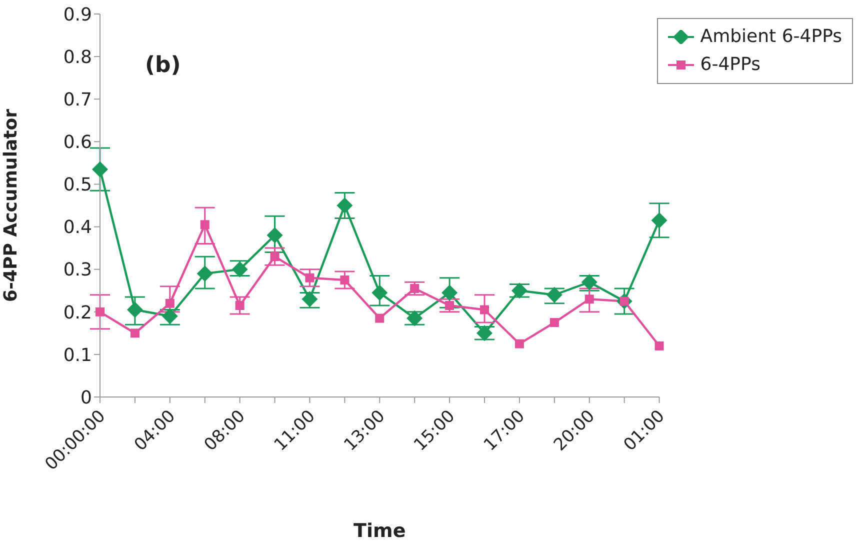  What do you see at coordinates (77, 143) in the screenshot?
I see `y-tick-label: 0.6` at bounding box center [77, 143].